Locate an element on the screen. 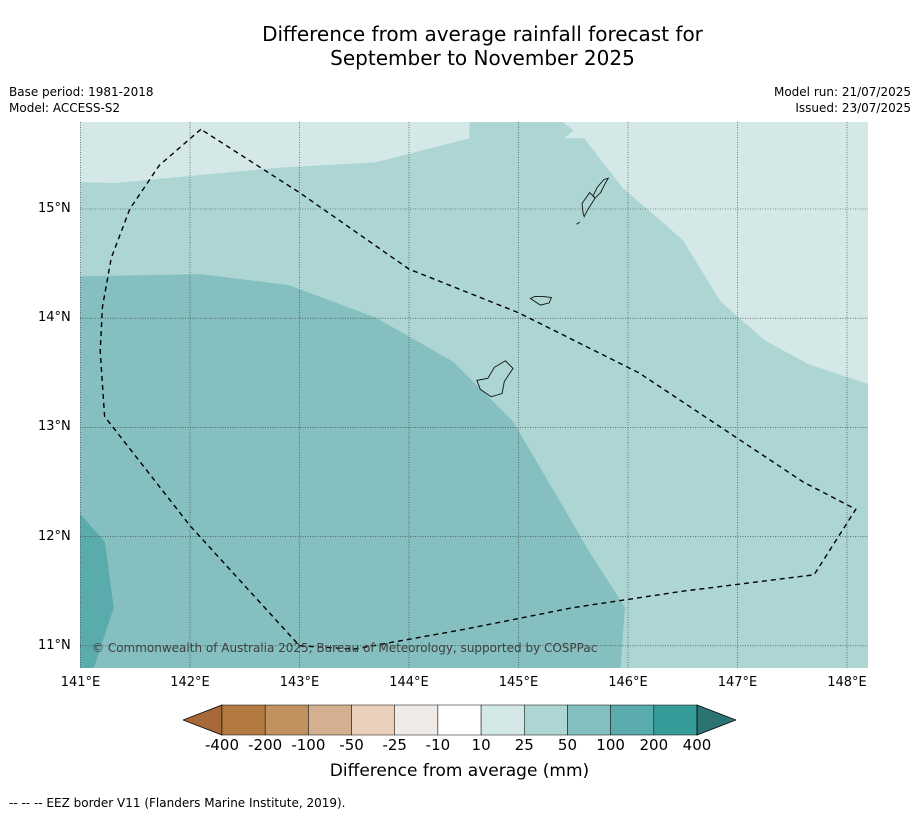  lat-label: 15°N is located at coordinates (54, 208).